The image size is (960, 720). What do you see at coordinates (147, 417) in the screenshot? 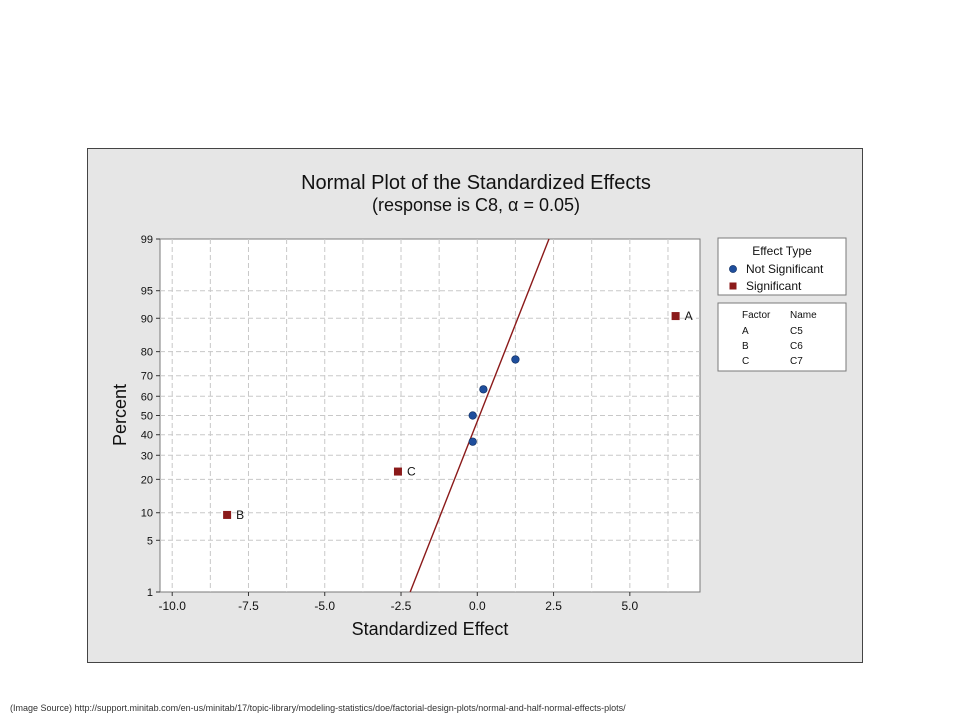
I see `y-tick-label: 50` at bounding box center [147, 417].